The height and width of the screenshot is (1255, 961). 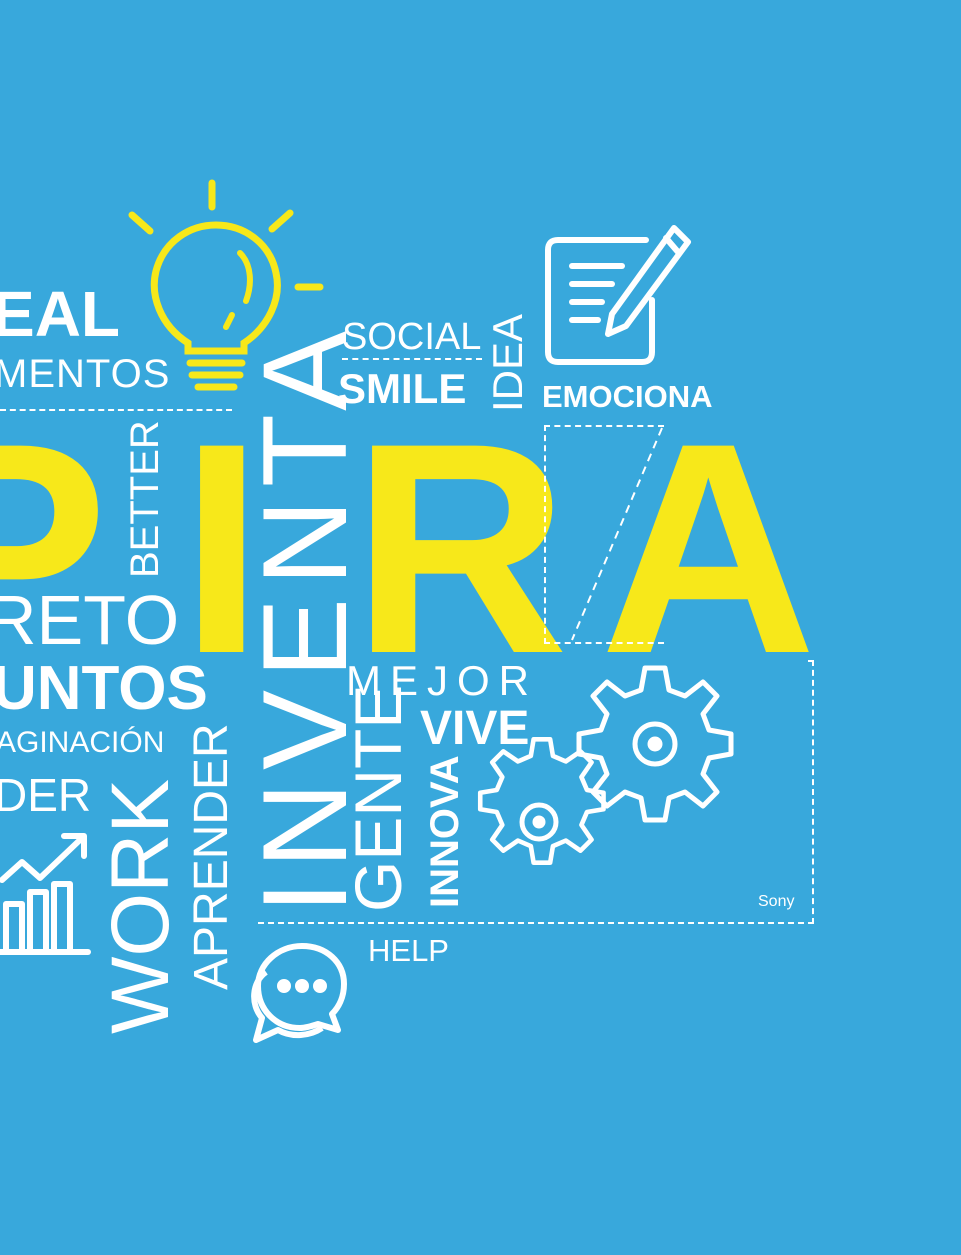 I want to click on bar-chart-icon, so click(x=50, y=893).